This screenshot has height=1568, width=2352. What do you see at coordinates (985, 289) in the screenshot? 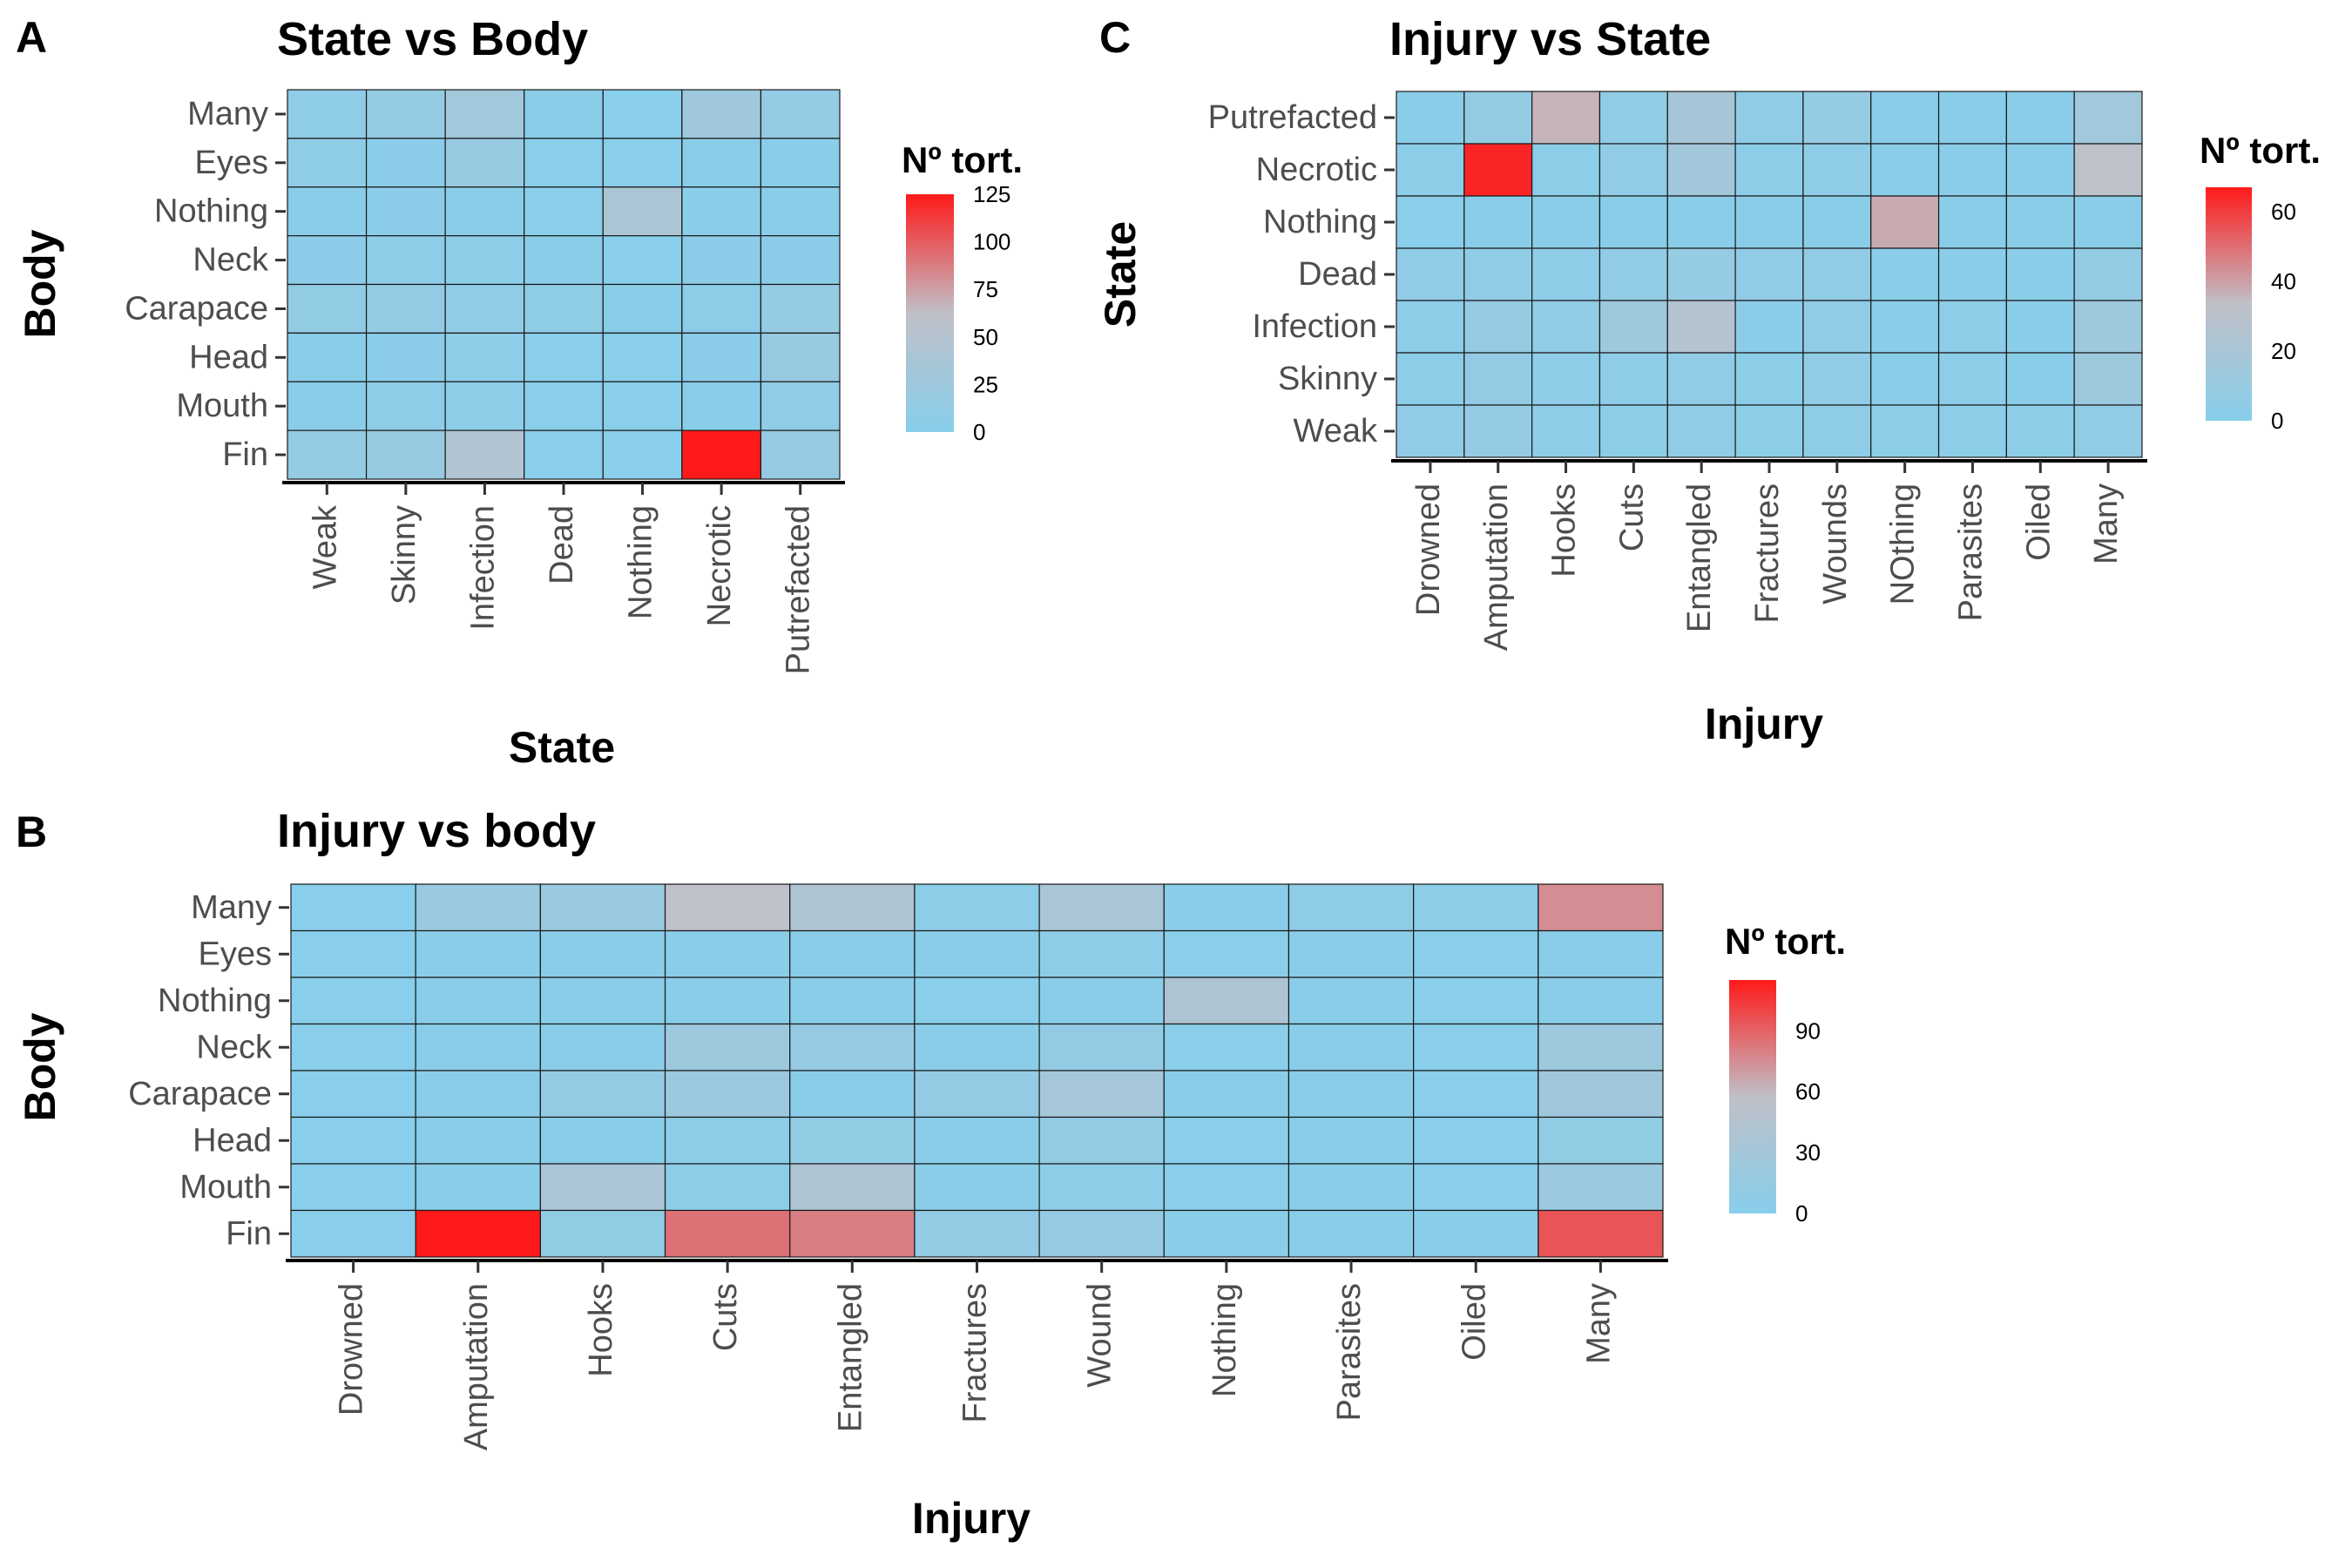
I see `legend-tick-label: 75` at bounding box center [985, 289].